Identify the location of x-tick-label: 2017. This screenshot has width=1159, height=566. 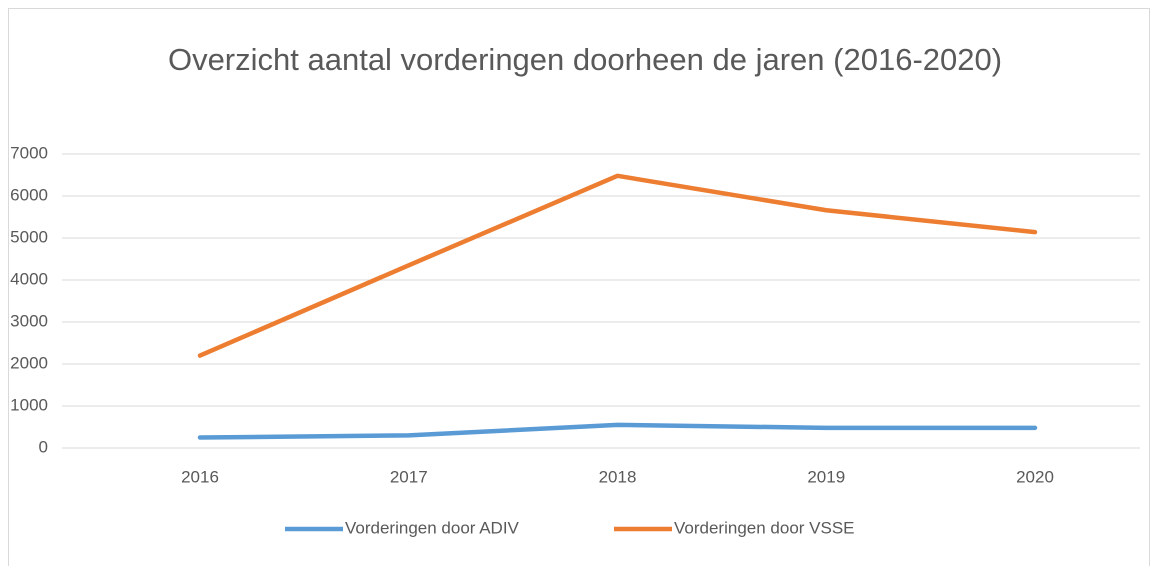
(409, 476).